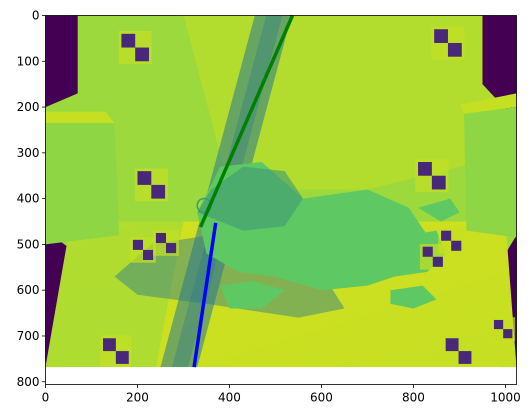  What do you see at coordinates (28, 336) in the screenshot?
I see `y-tick-label: 700` at bounding box center [28, 336].